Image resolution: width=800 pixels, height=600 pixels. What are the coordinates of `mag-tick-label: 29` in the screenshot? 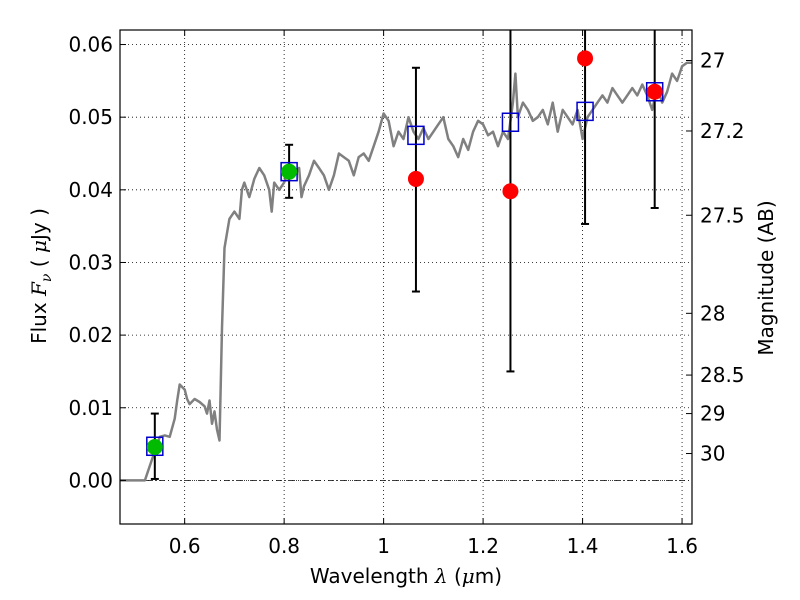 It's located at (712, 414).